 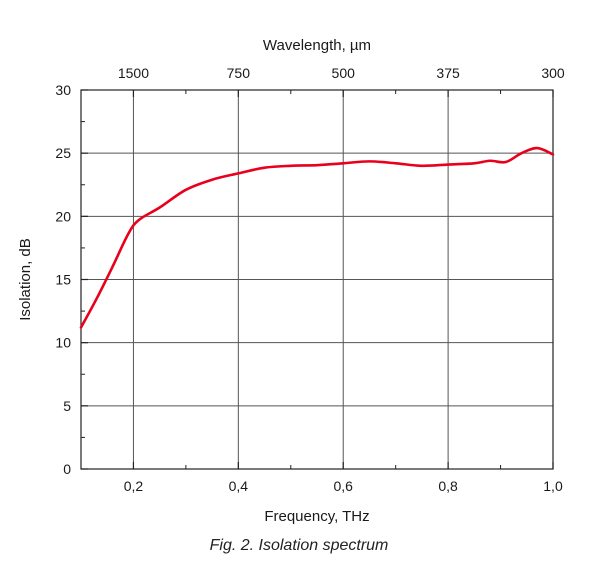 I want to click on x-tick-label: 0,2, so click(x=134, y=486).